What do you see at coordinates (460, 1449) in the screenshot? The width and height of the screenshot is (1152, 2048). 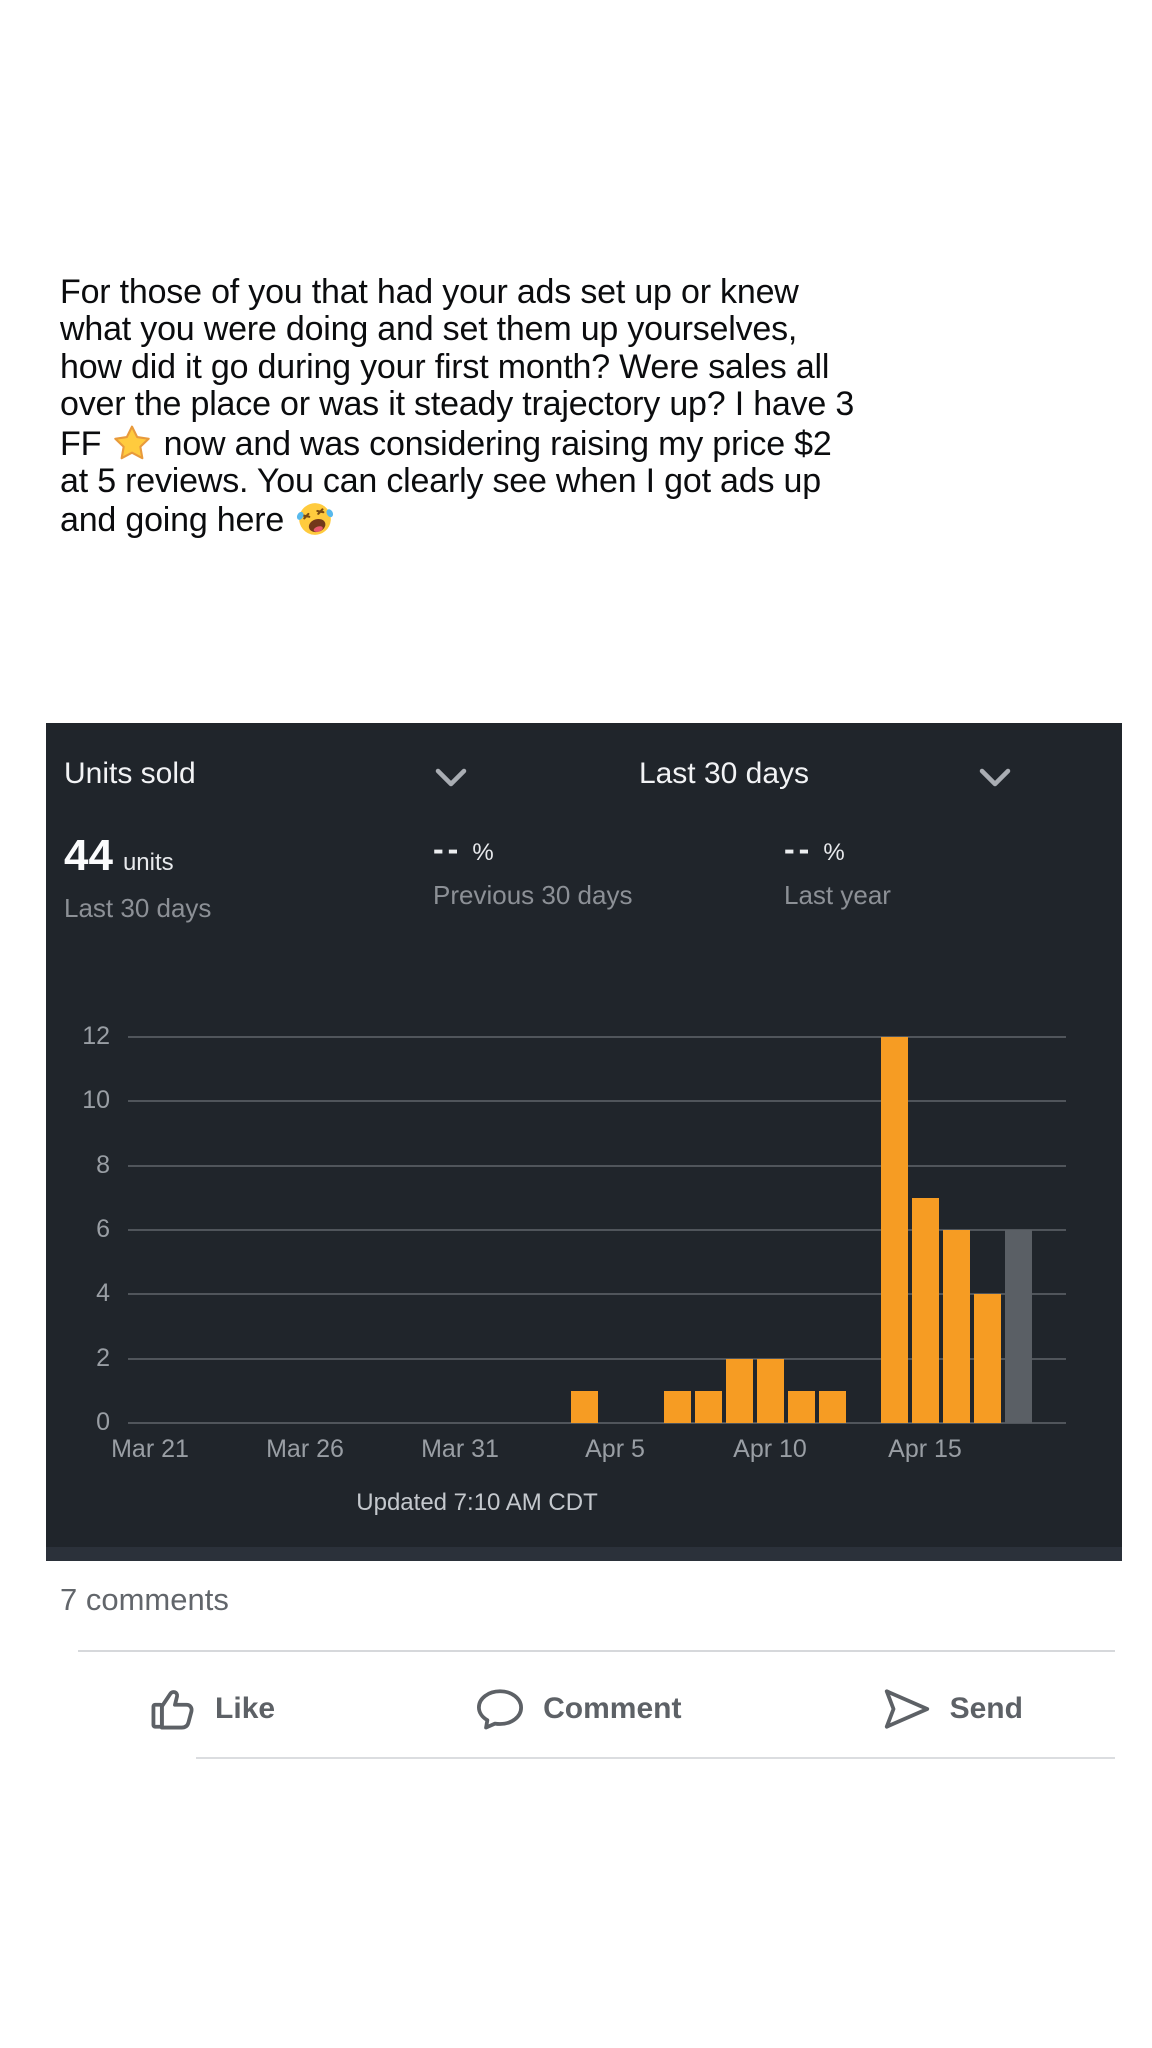 I see `x-axis-tick-label: Mar 31` at bounding box center [460, 1449].